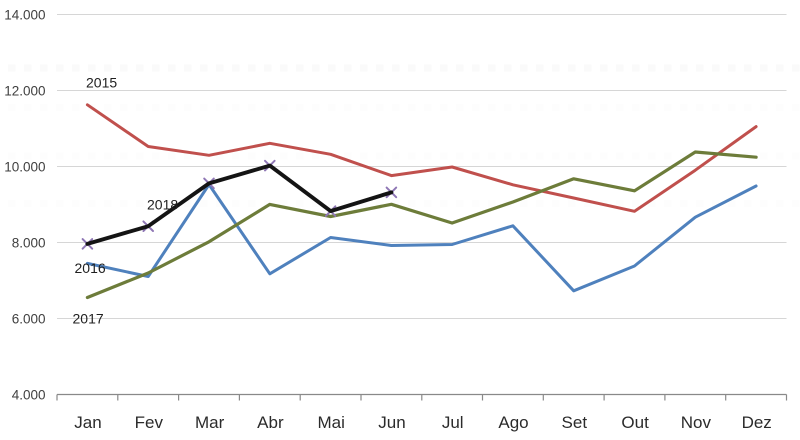 The height and width of the screenshot is (440, 800). What do you see at coordinates (29, 395) in the screenshot?
I see `svg-text: 4.000` at bounding box center [29, 395].